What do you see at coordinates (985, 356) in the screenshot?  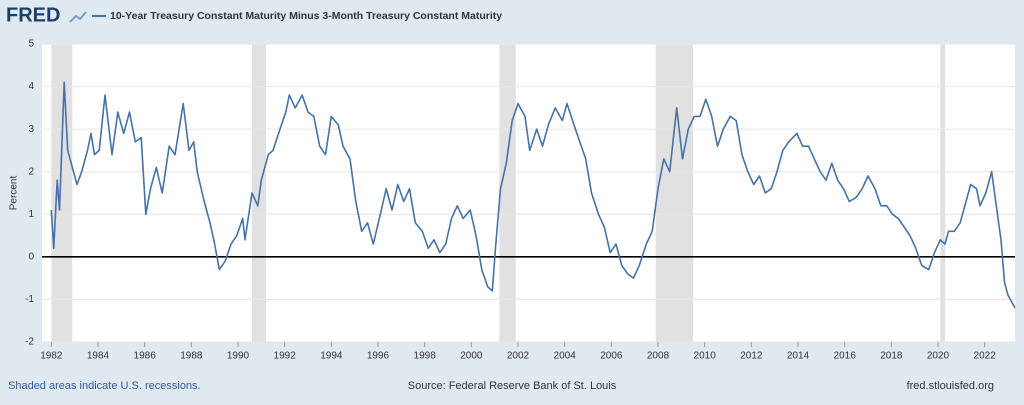 I see `x-tick-label: 2022` at bounding box center [985, 356].